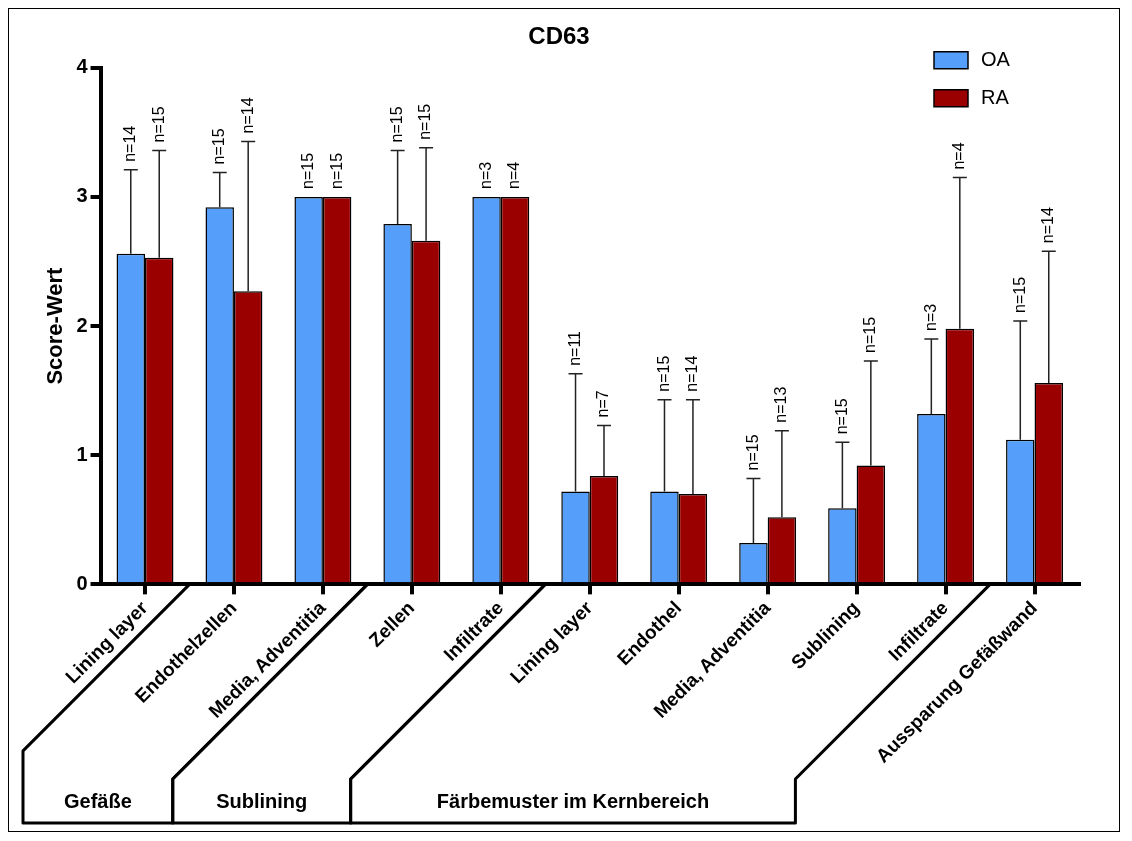  I want to click on y-tick-label: 3, so click(82, 195).